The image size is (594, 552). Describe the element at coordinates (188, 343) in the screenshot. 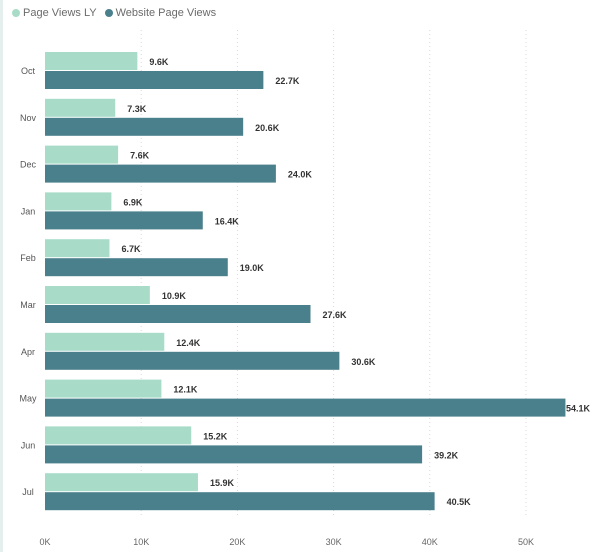

I see `data-label: 12.4K` at that location.